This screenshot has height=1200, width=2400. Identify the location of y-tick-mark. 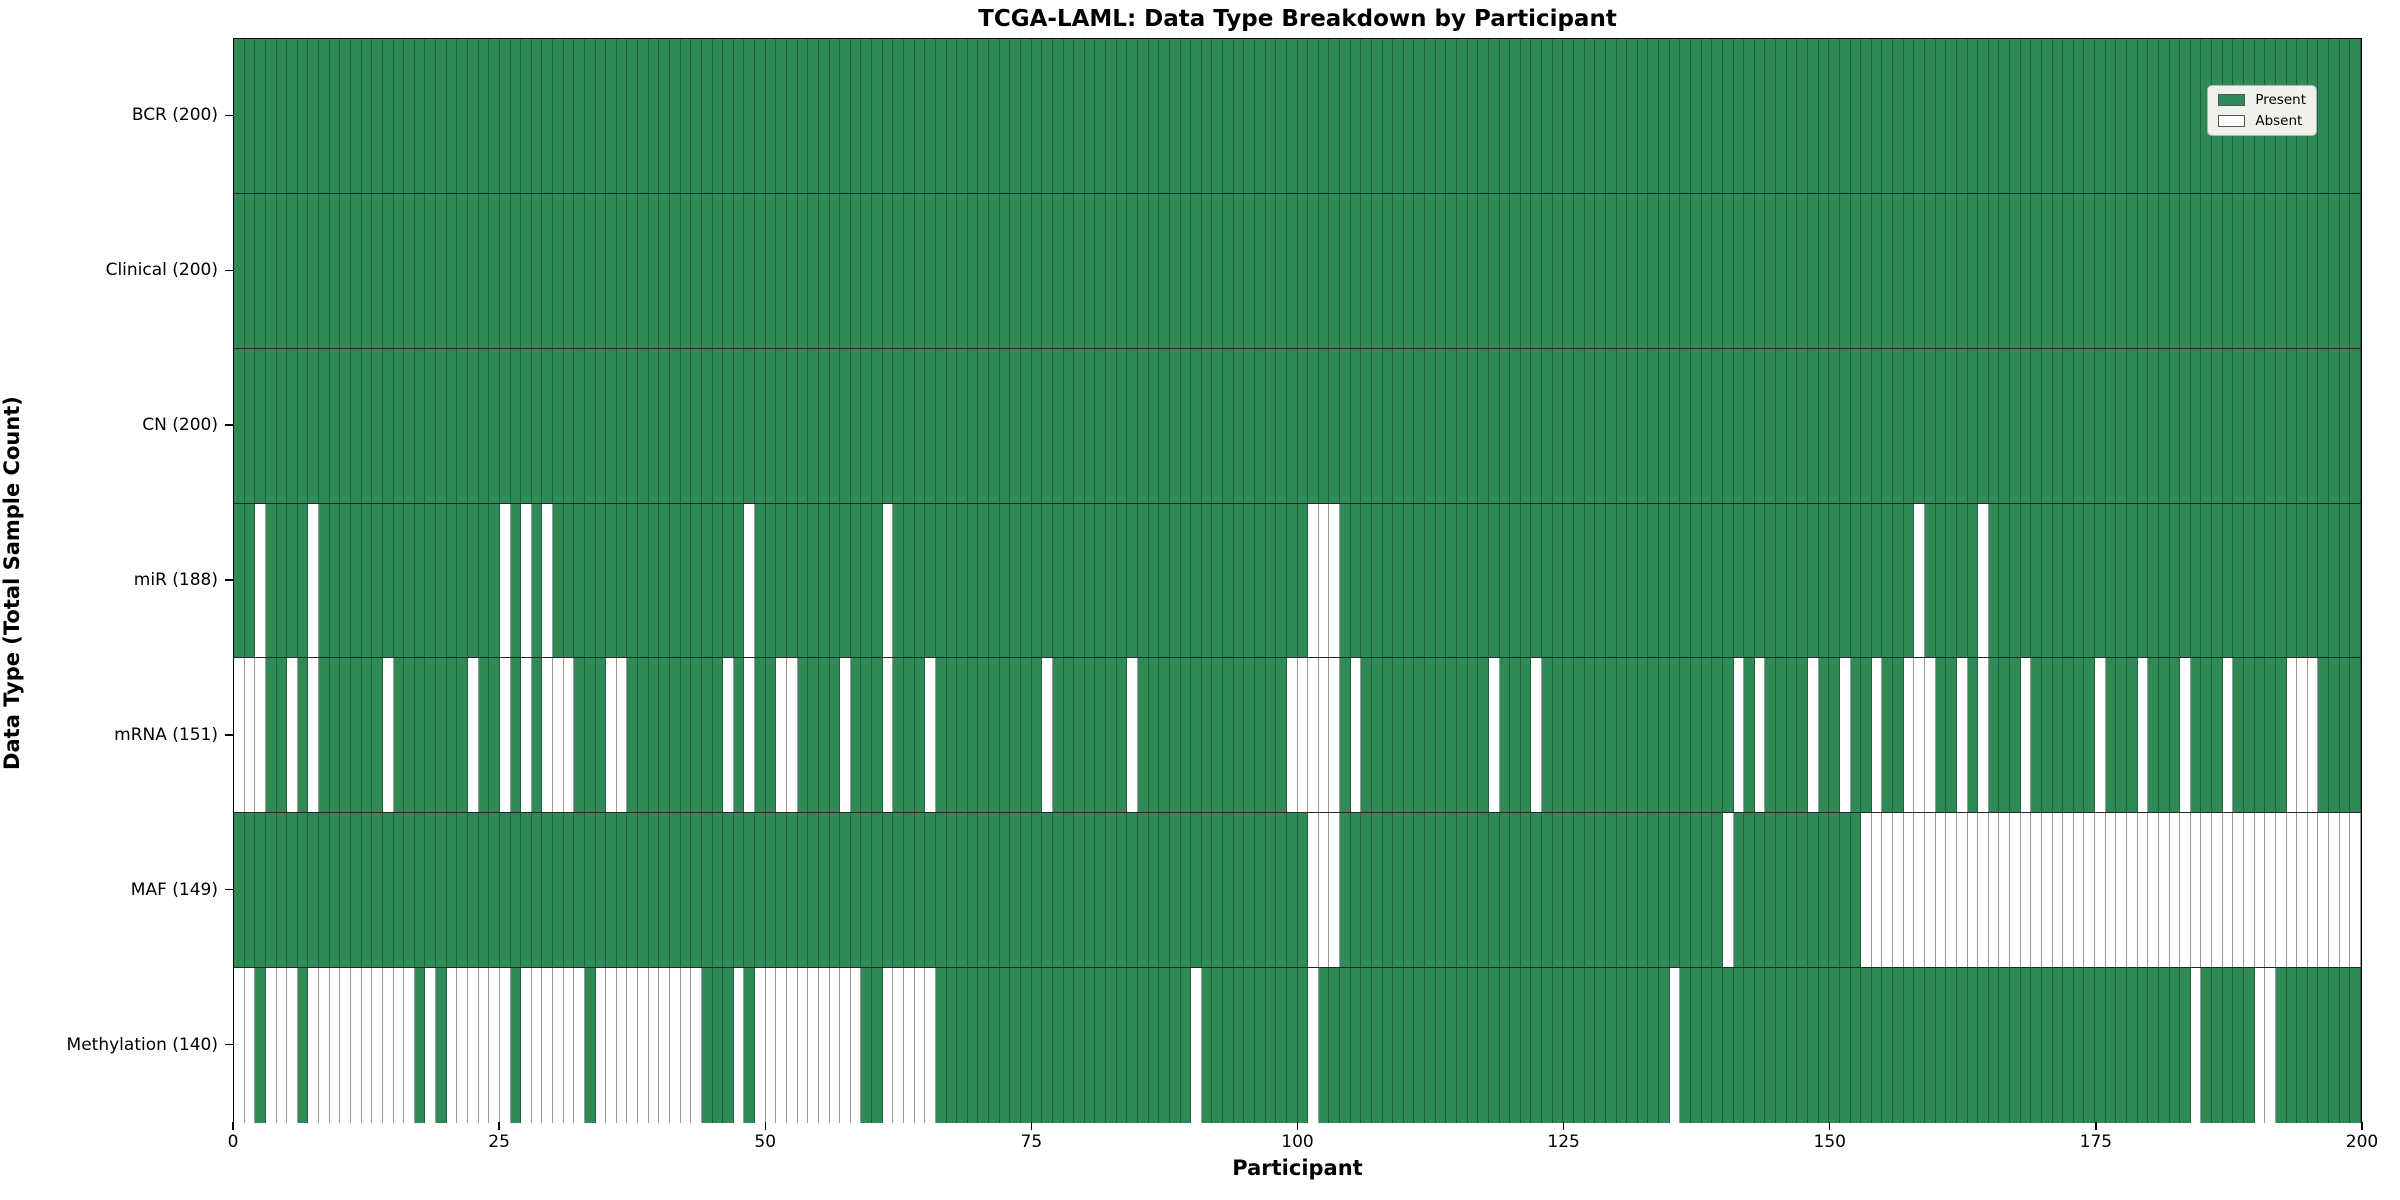
(229, 270).